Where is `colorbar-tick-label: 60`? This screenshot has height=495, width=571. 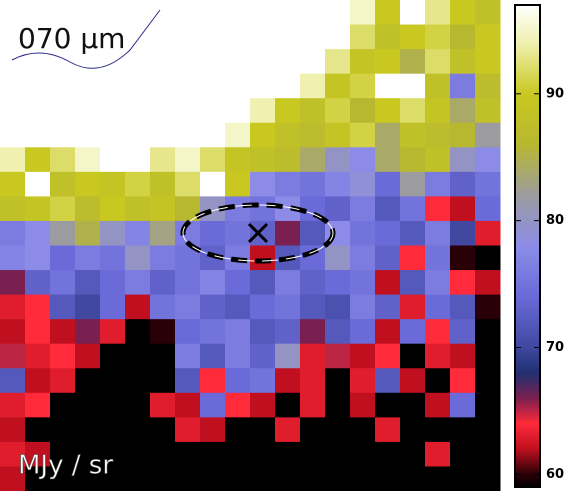 colorbar-tick-label: 60 is located at coordinates (555, 474).